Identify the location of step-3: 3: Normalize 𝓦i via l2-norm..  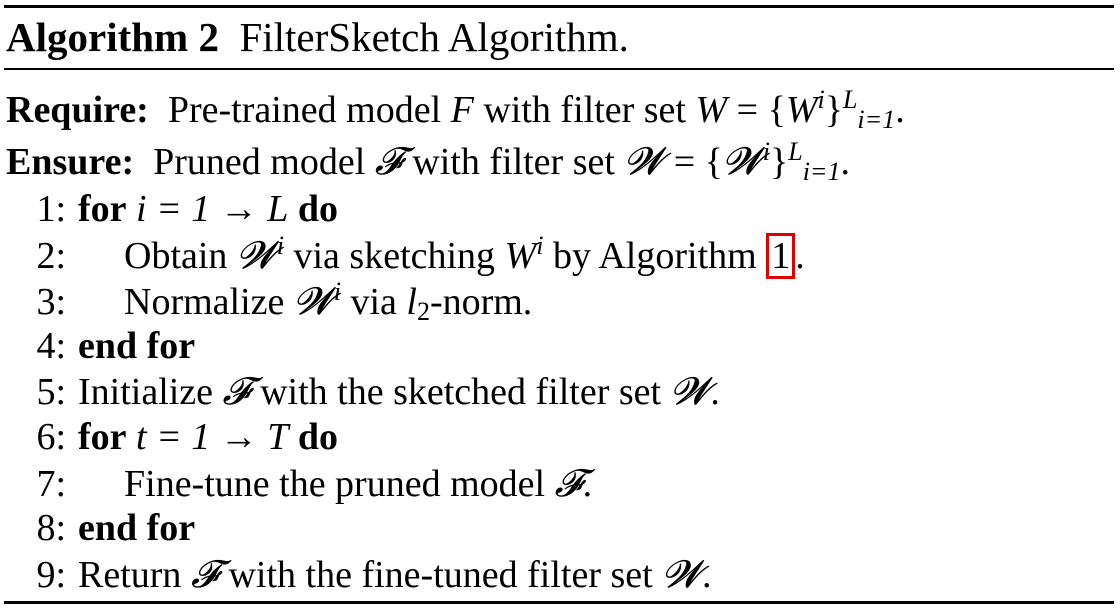
(269, 301).